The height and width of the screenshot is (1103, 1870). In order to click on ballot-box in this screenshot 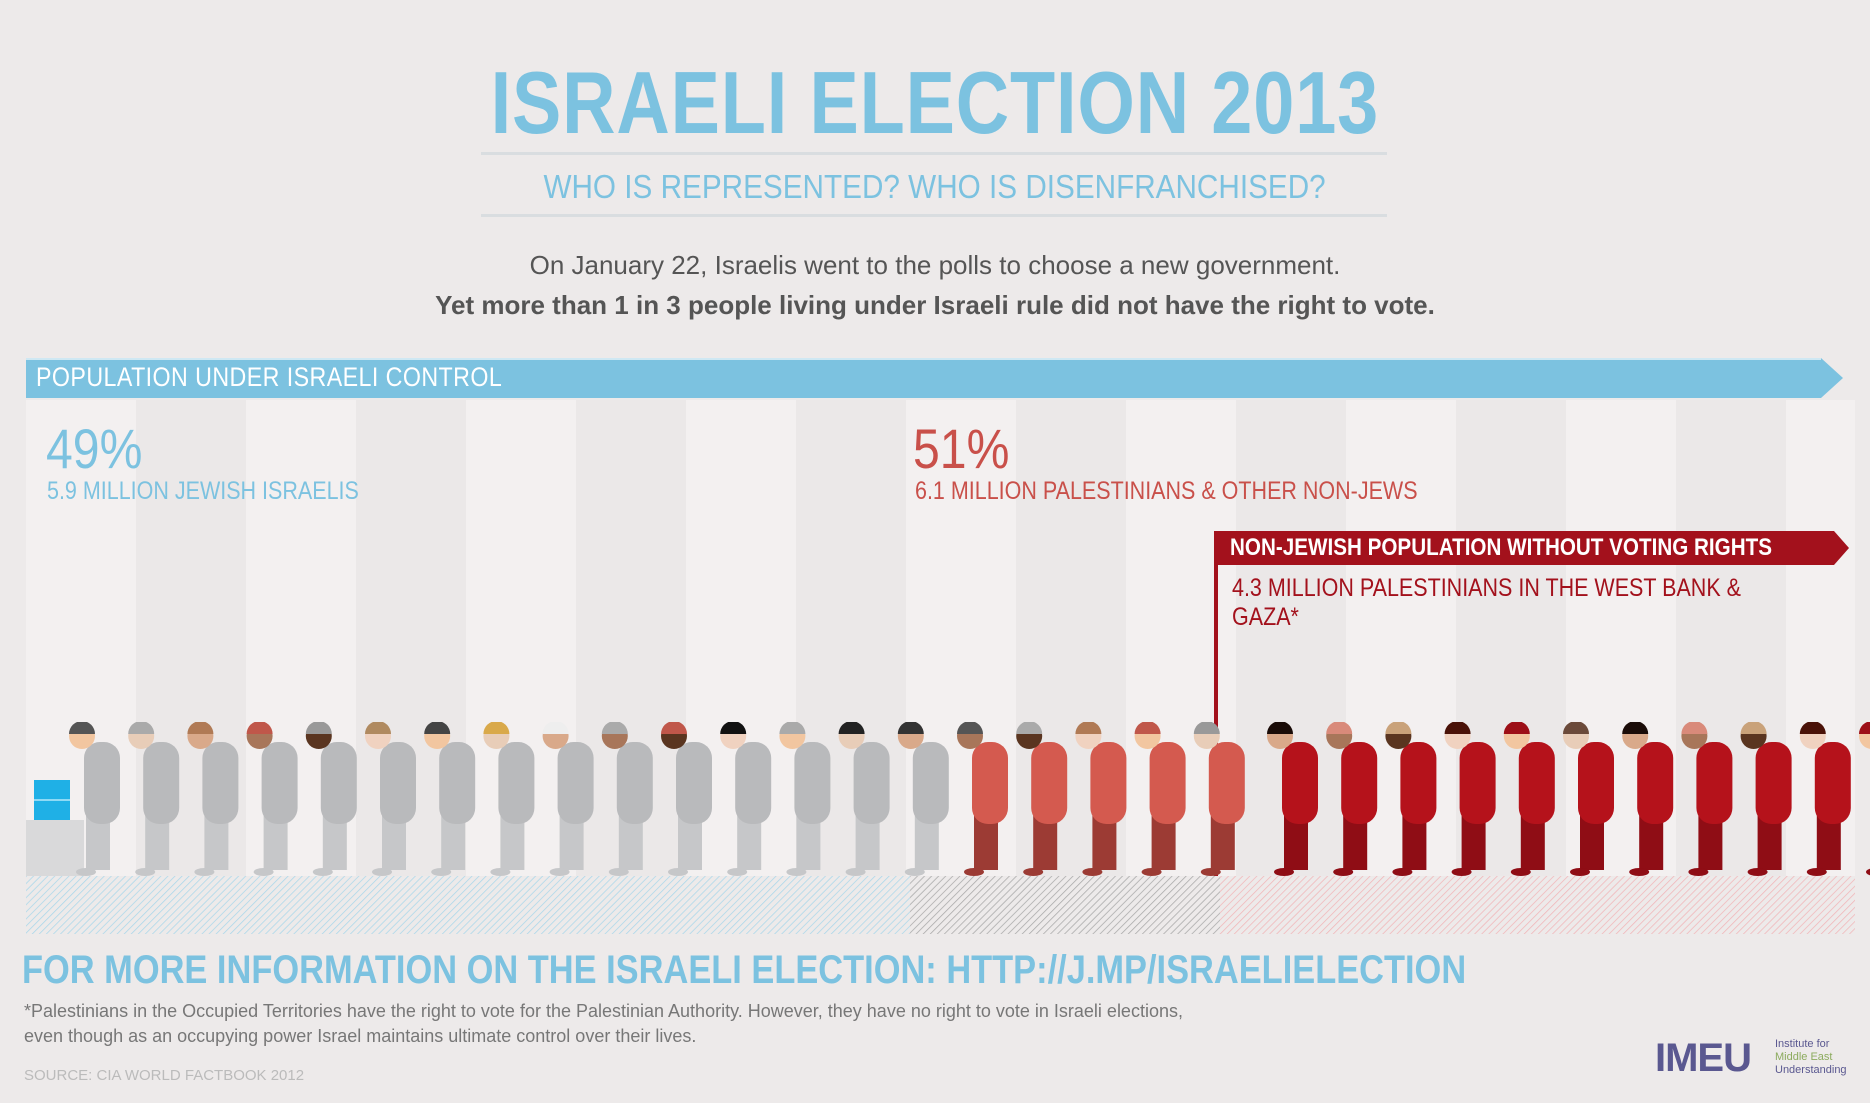, I will do `click(55, 828)`.